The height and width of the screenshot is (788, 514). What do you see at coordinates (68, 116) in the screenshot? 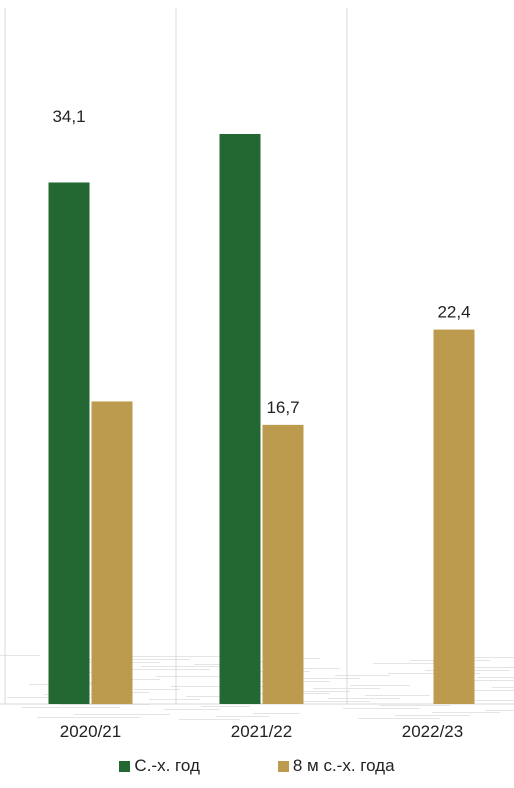
I see `data-label: 34,1` at bounding box center [68, 116].